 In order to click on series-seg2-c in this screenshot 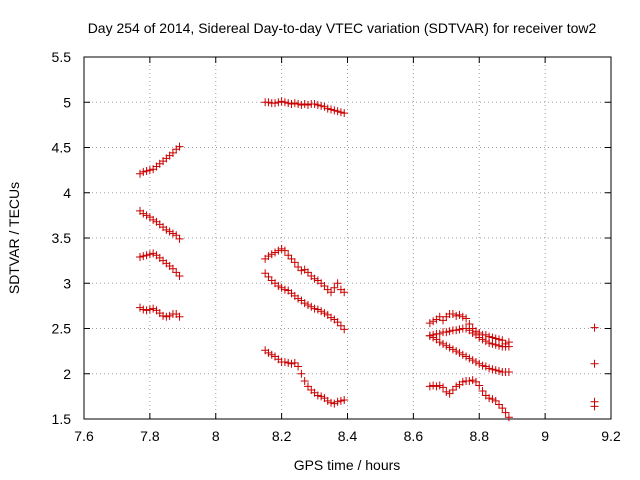, I will do `click(305, 301)`.